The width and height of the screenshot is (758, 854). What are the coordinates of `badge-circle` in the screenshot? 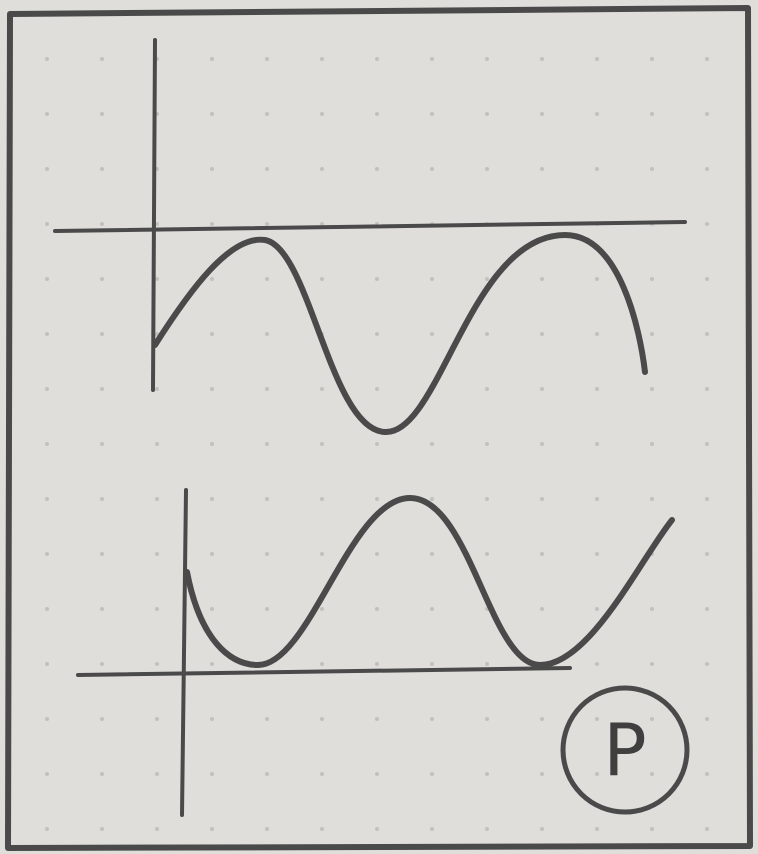 It's located at (625, 750).